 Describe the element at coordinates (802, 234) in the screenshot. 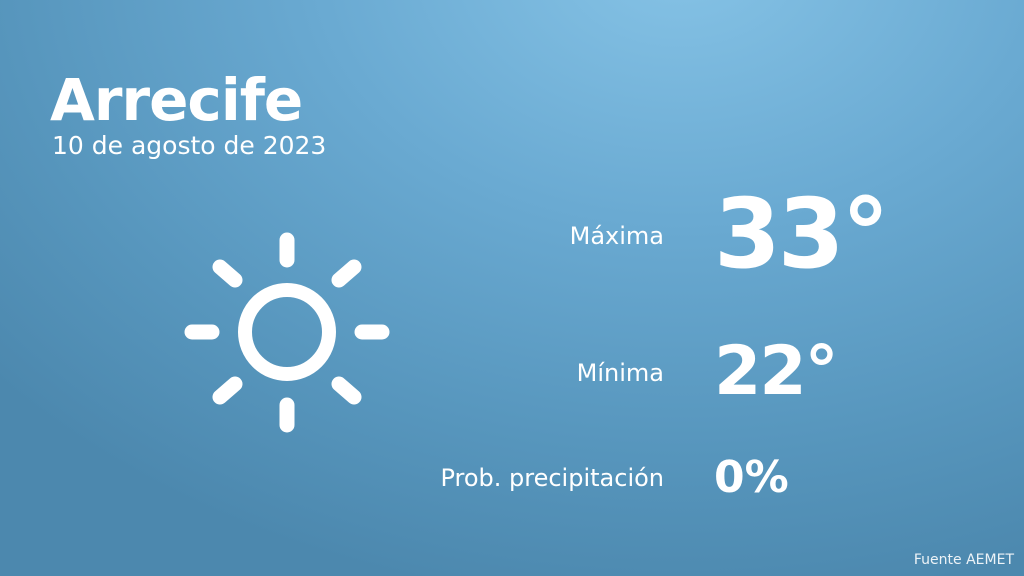

I see `max-temp-value: 33°` at that location.